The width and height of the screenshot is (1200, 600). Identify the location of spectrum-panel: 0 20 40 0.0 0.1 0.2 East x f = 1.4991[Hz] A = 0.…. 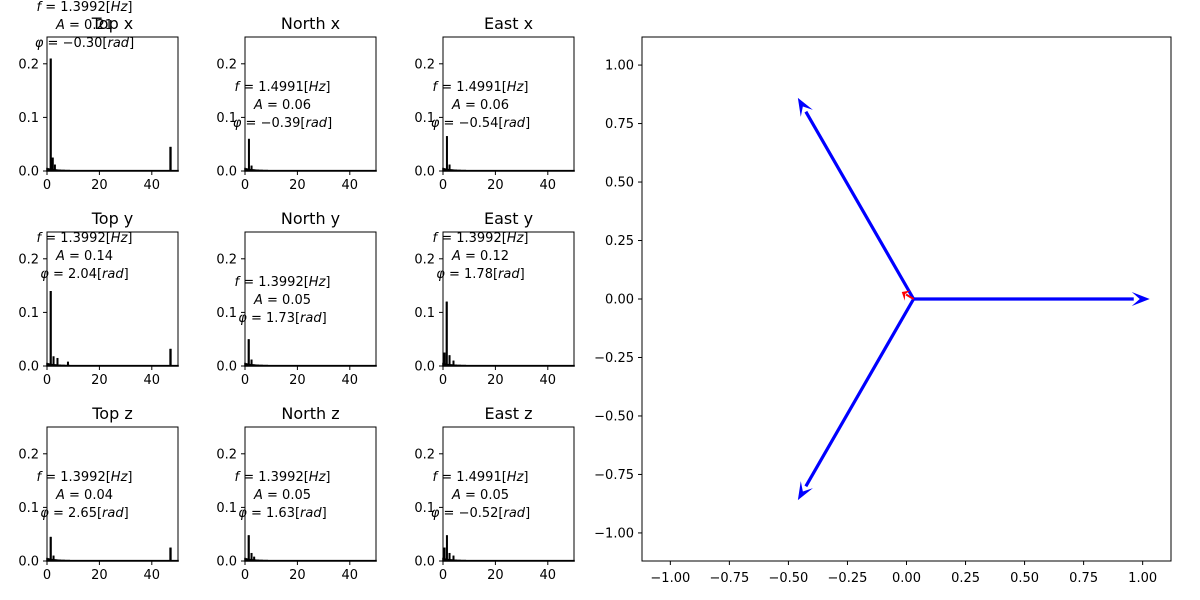
(494, 103).